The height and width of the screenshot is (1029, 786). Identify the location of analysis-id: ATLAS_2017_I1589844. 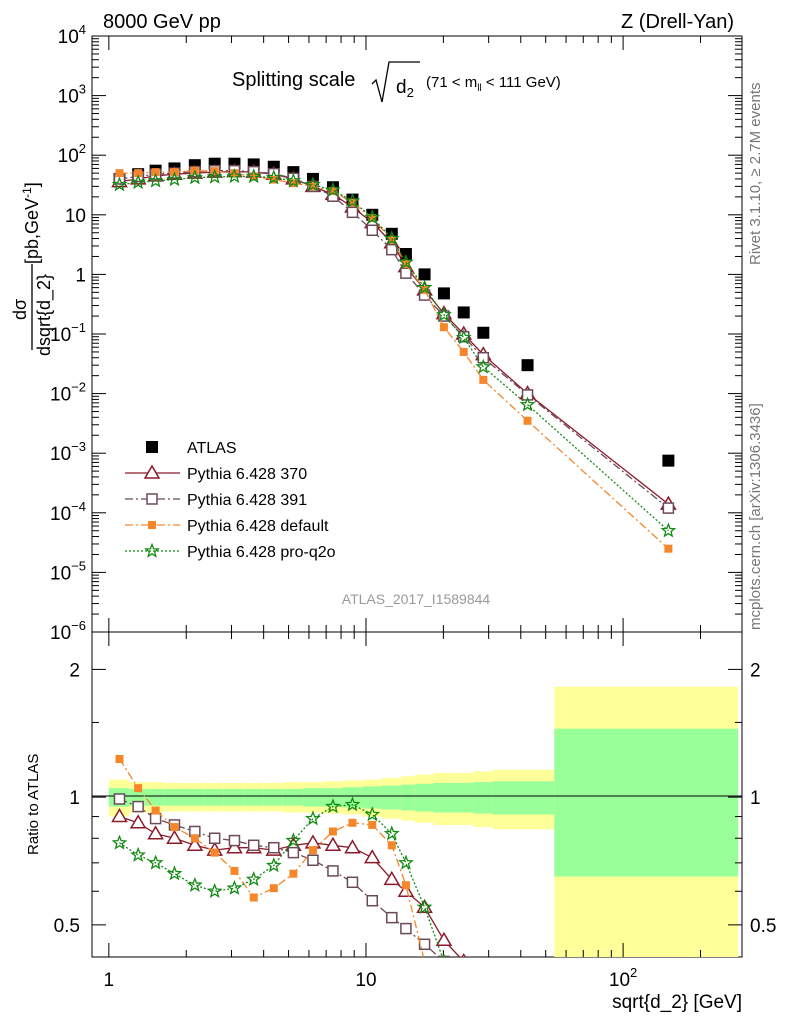
(416, 599).